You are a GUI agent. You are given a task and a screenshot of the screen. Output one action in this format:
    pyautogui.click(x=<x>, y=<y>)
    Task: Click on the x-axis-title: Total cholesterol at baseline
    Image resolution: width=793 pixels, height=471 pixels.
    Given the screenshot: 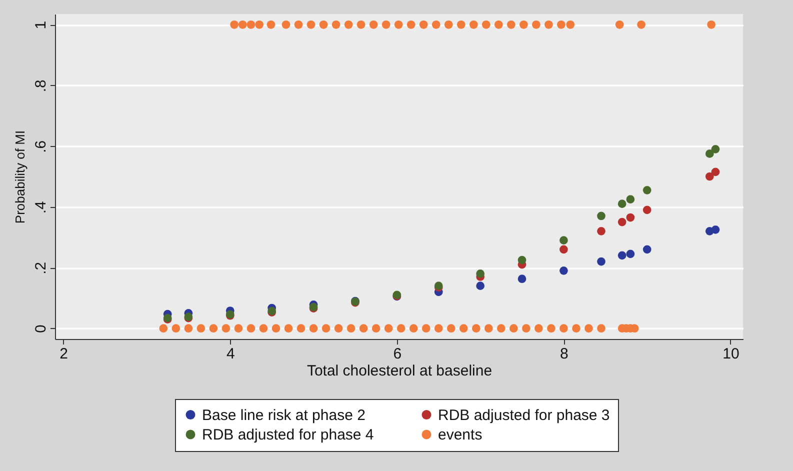 What is the action you would take?
    pyautogui.click(x=399, y=371)
    